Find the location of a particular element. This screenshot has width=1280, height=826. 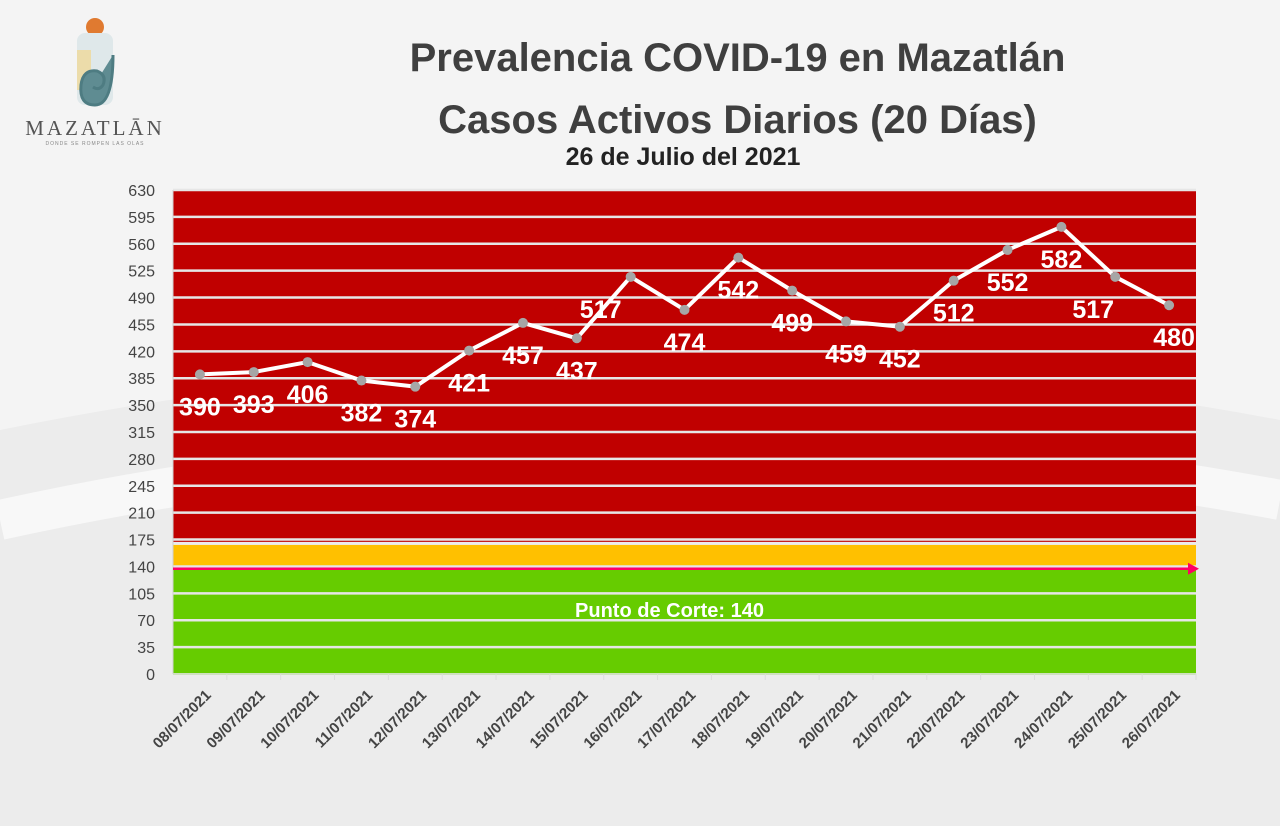

data-label: 406 is located at coordinates (308, 395).